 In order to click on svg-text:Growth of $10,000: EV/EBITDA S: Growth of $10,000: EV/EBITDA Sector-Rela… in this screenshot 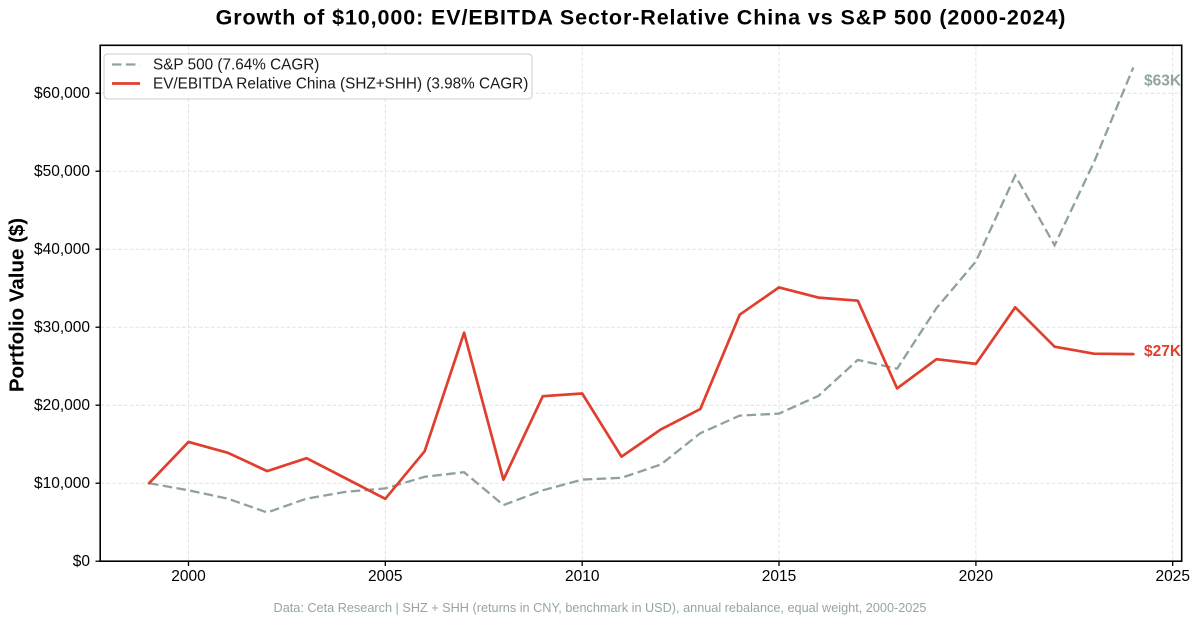, I will do `click(641, 18)`.